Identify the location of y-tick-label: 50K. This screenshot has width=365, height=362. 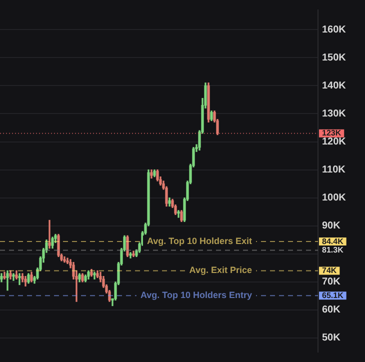
(332, 338).